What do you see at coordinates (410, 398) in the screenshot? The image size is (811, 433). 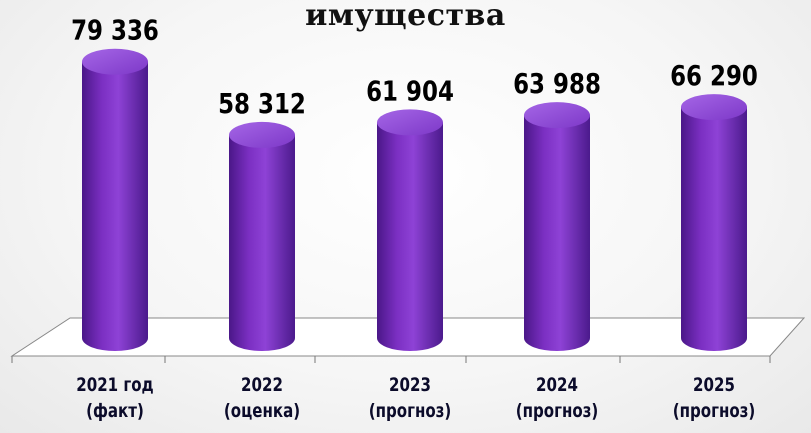 I see `category-label: 2023 (прогноз)` at bounding box center [410, 398].